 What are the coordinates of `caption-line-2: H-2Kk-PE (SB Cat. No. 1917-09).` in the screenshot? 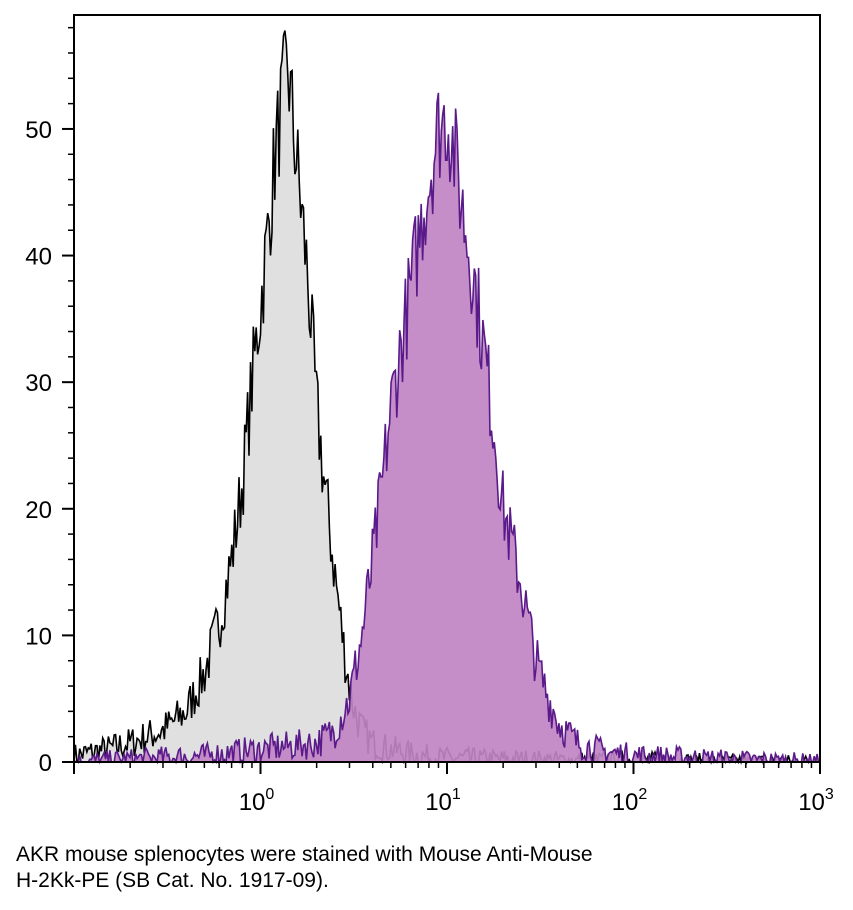 It's located at (426, 881).